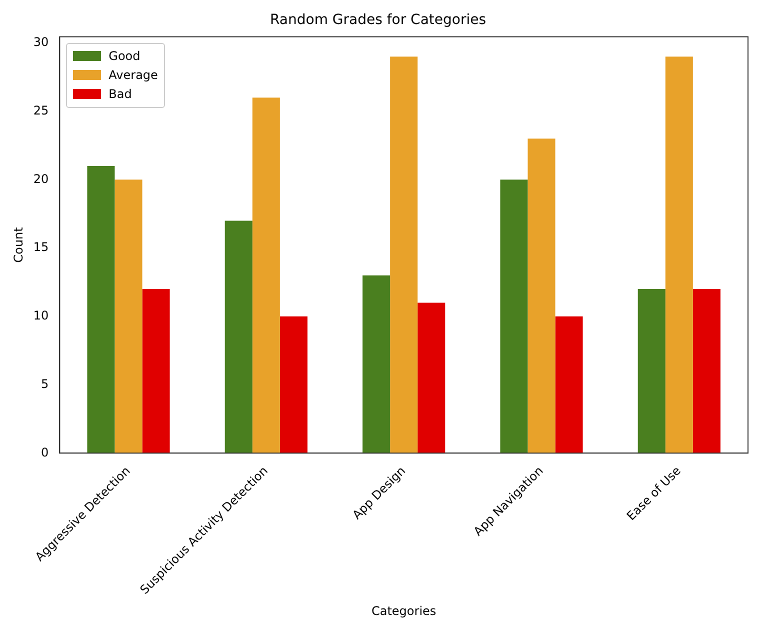  I want to click on y-tick-label: 10, so click(41, 315).